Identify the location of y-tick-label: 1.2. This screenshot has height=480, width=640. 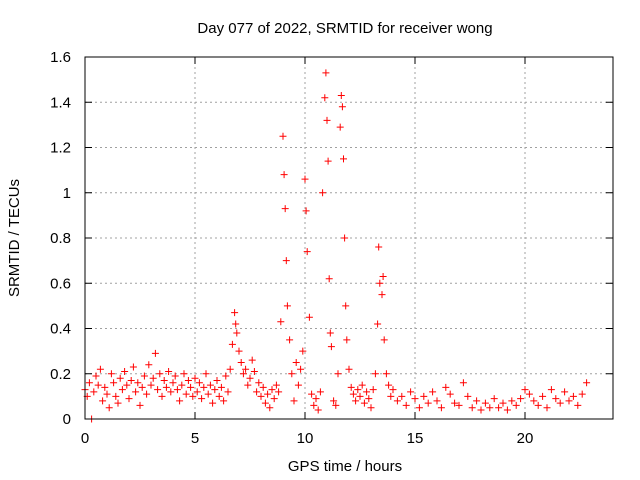
(60, 148).